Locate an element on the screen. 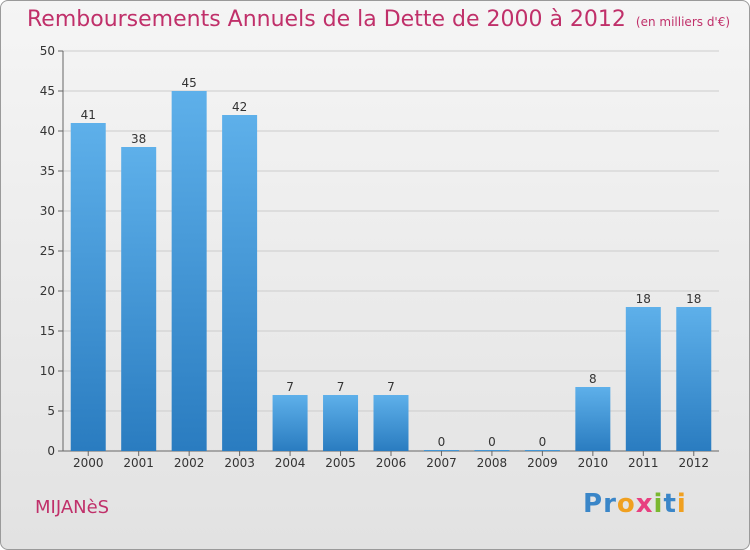 The height and width of the screenshot is (550, 750). bar-2008 is located at coordinates (492, 450).